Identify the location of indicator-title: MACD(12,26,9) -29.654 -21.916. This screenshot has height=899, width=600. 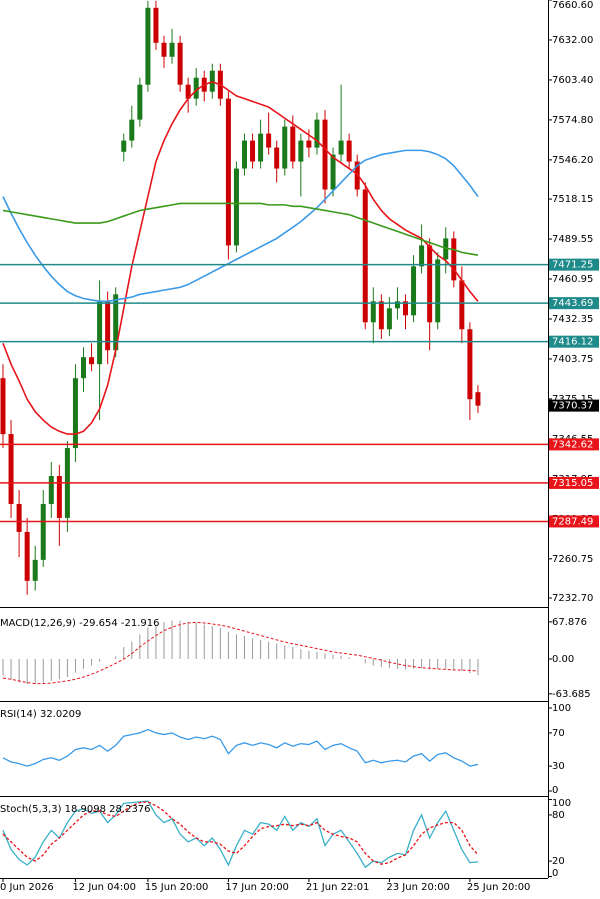
(80, 623).